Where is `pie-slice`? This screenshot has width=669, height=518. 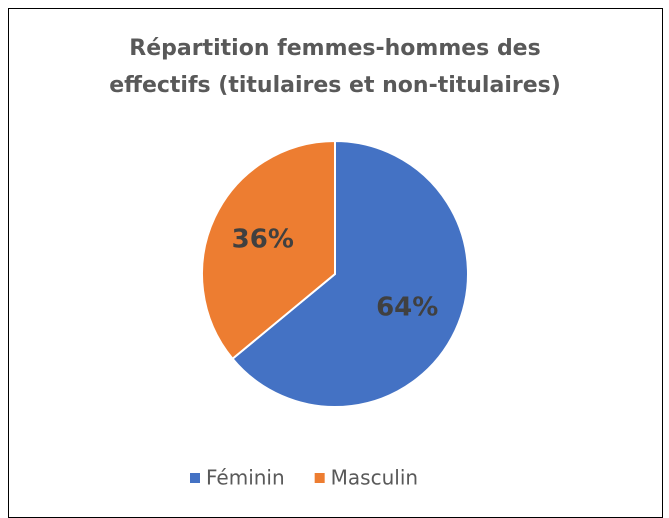
pie-slice is located at coordinates (268, 250).